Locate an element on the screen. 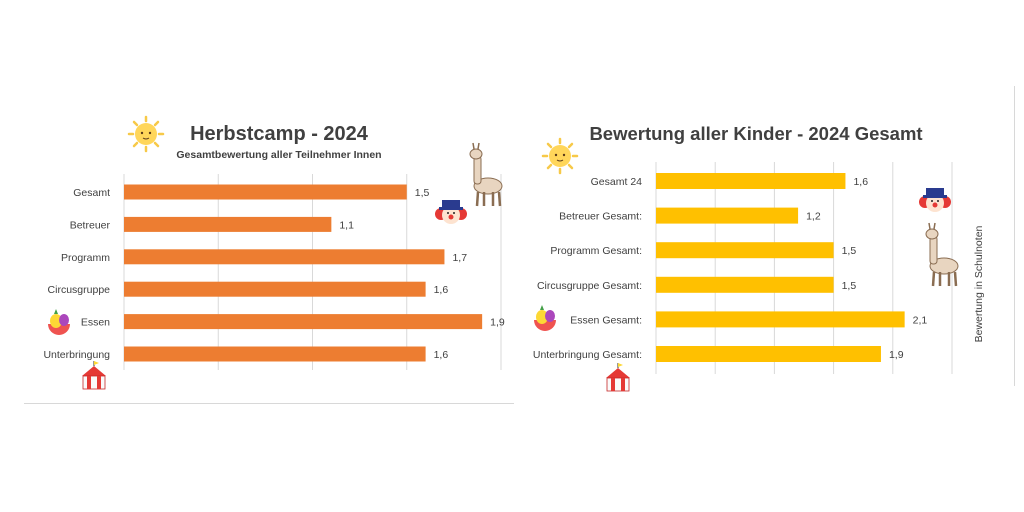 This screenshot has height=512, width=1024. category-label: Essen Gesamt: is located at coordinates (606, 320).